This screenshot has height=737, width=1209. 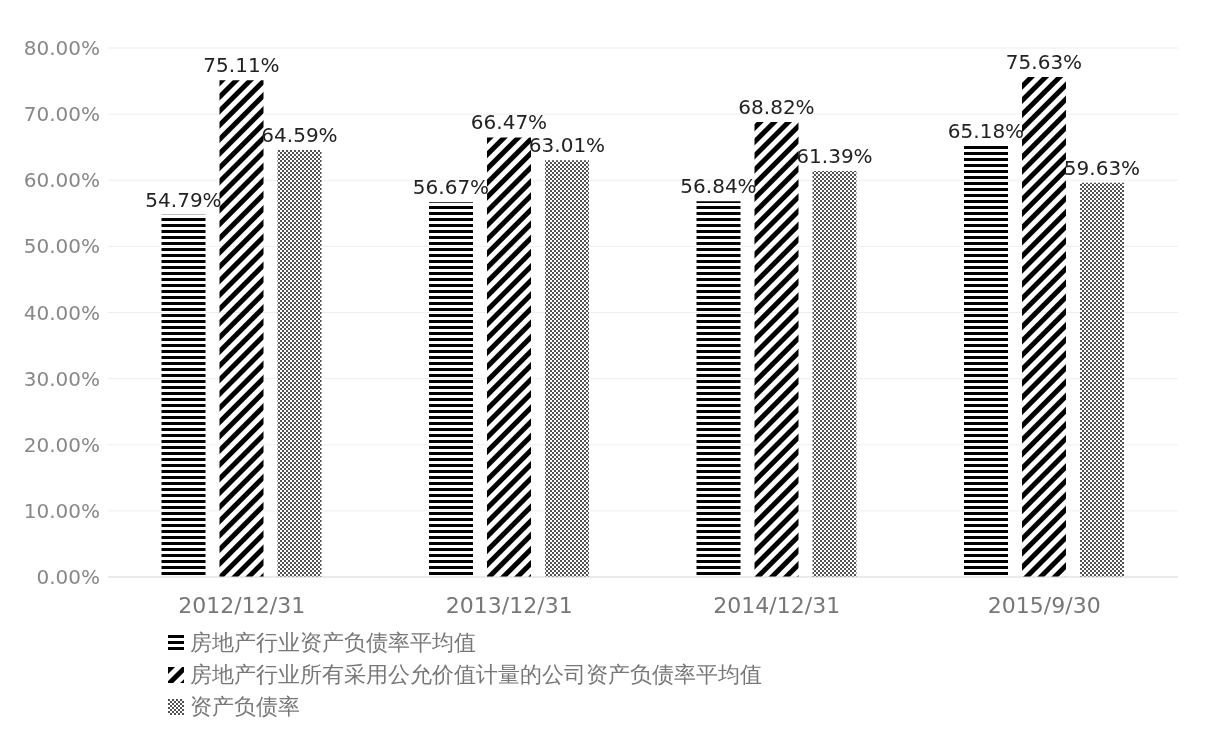 What do you see at coordinates (451, 187) in the screenshot?
I see `data-label: 56.67%` at bounding box center [451, 187].